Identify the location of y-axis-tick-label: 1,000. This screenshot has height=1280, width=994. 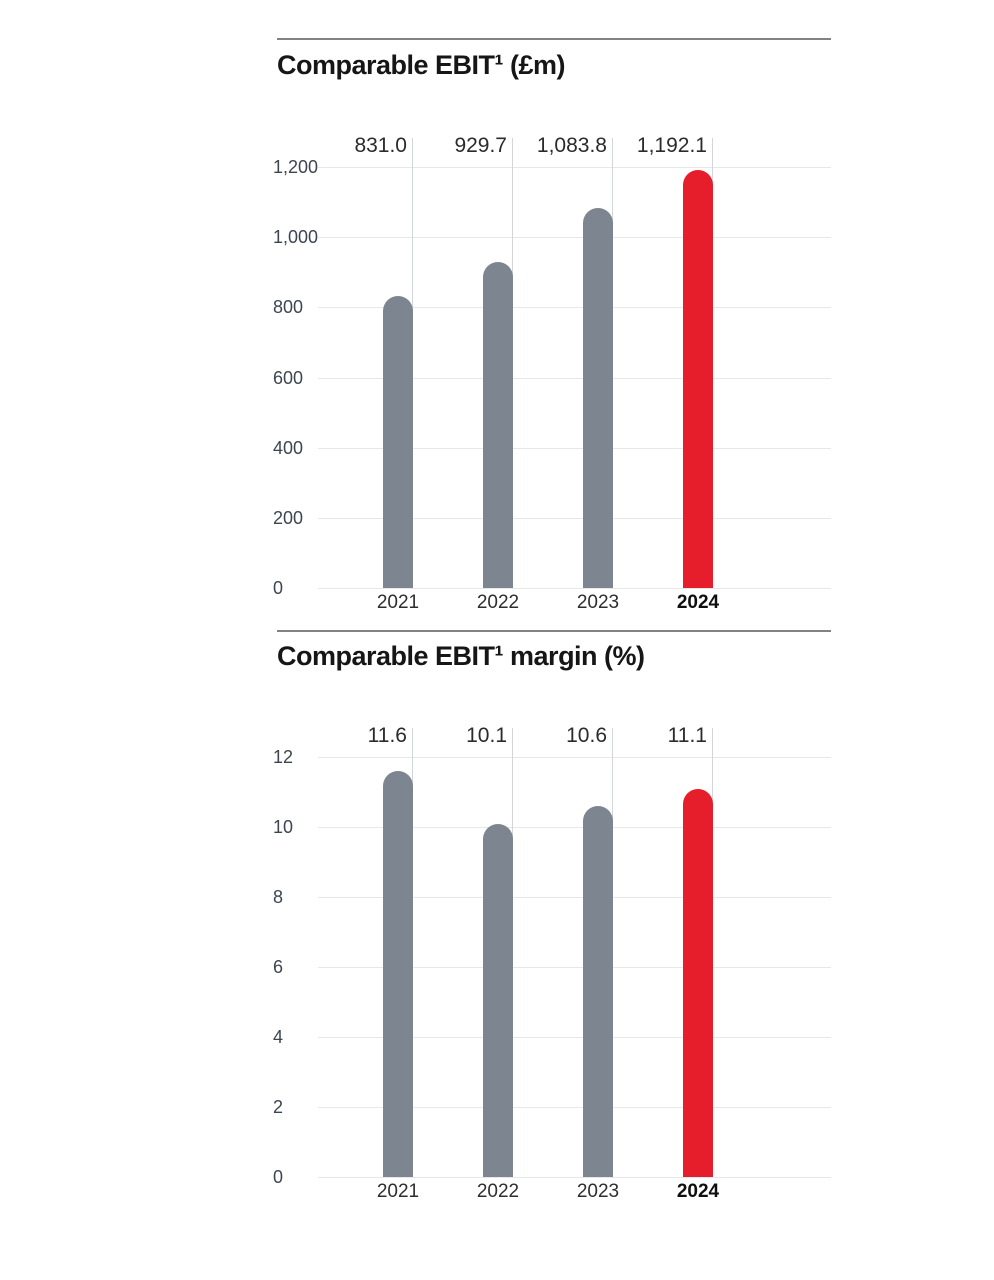
(296, 237).